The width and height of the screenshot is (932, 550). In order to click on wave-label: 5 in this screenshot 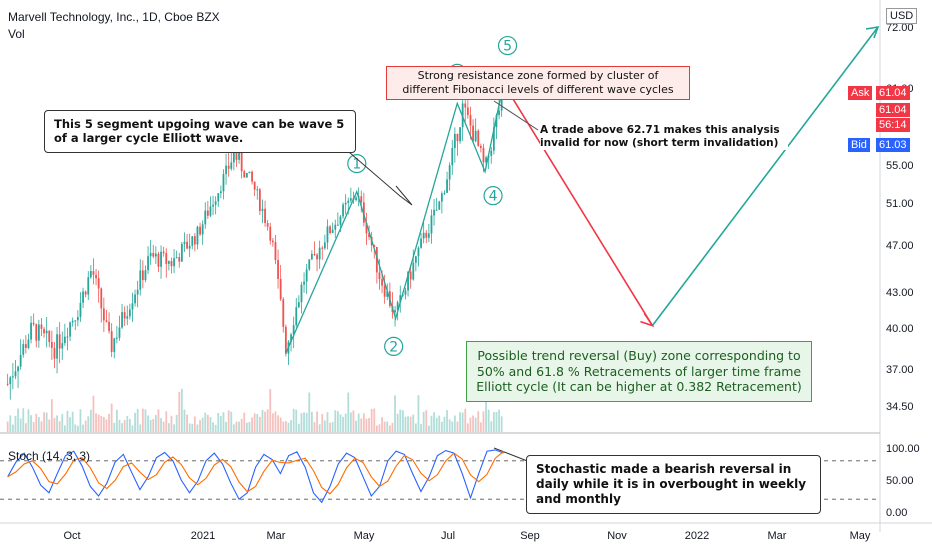, I will do `click(507, 47)`.